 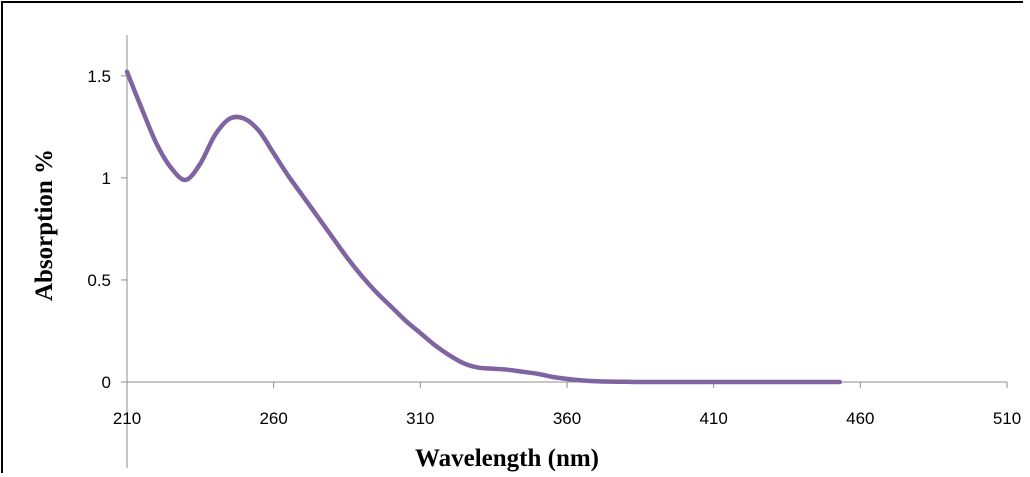 I want to click on y-tick-label: 0.5, so click(x=99, y=280).